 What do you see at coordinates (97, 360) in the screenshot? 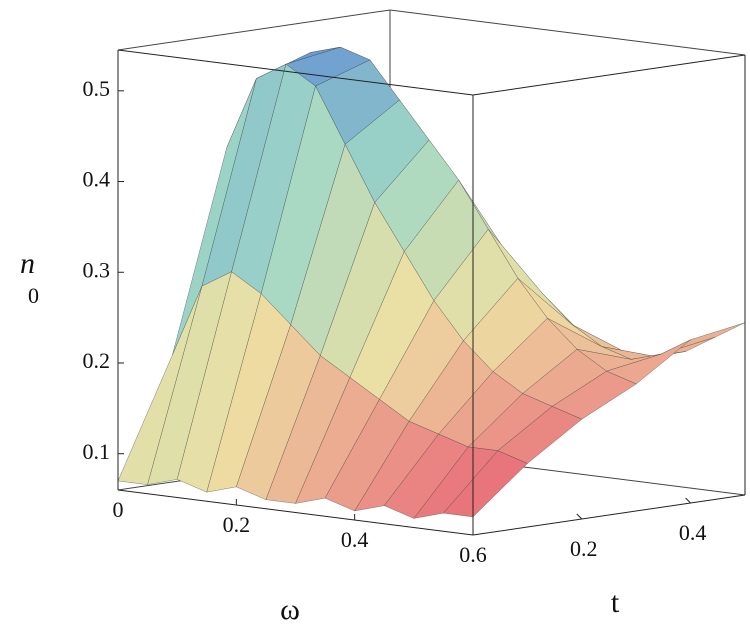
I see `z-tick-label: 0.2` at bounding box center [97, 360].